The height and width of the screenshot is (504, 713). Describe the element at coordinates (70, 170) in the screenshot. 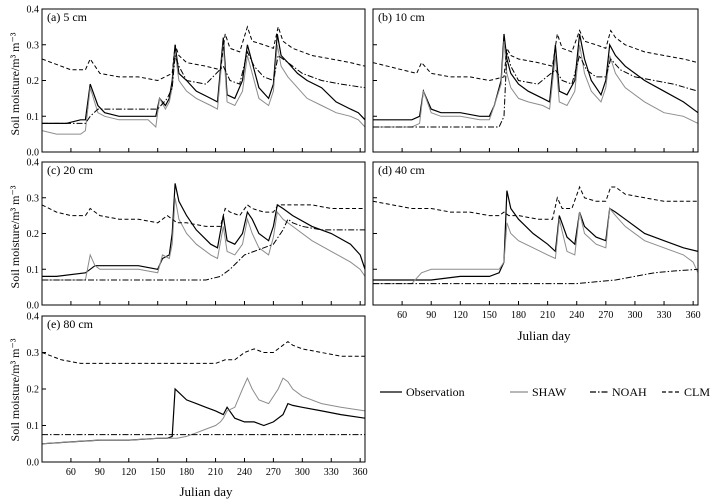

I see `panel-title: (c) 20 cm` at that location.